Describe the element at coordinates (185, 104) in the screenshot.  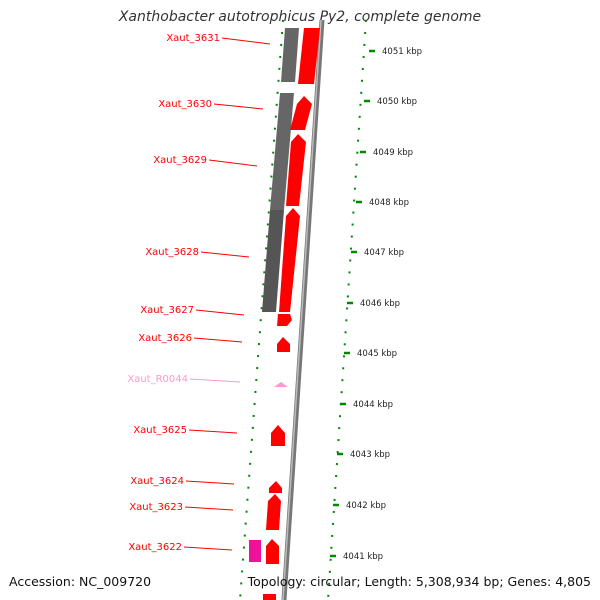
I see `gene-label: Xaut_3630` at that location.